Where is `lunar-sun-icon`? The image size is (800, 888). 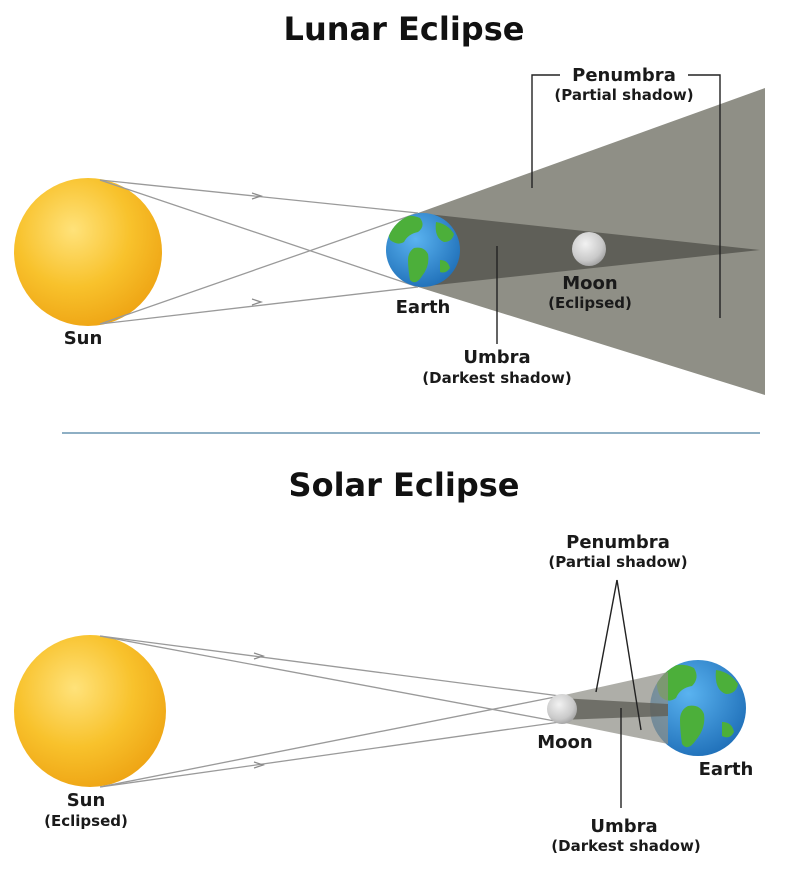
lunar-sun-icon is located at coordinates (88, 252).